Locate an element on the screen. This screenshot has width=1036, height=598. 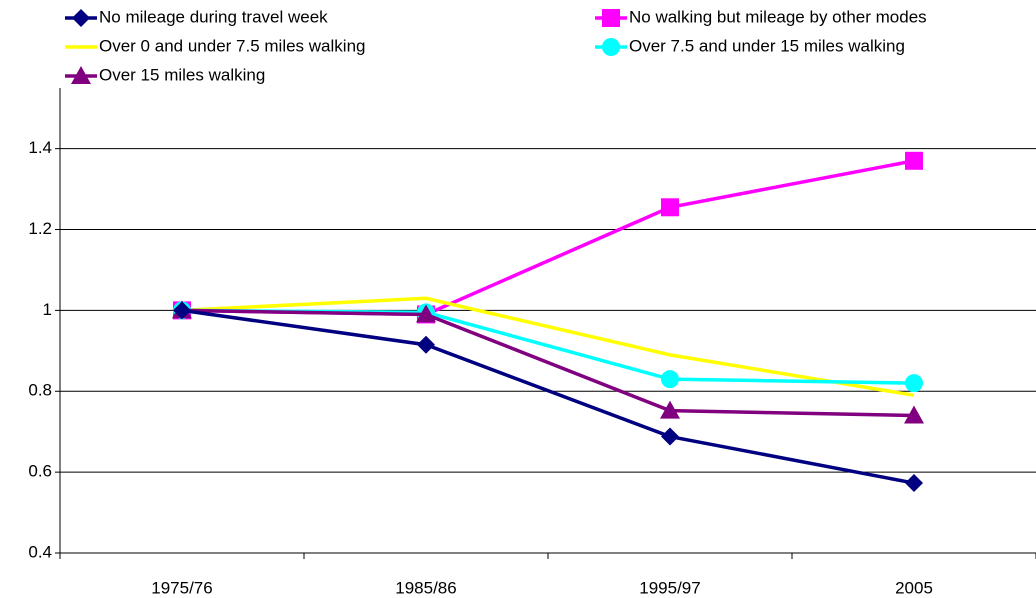
legend-label: No walking but mileage by other modes is located at coordinates (778, 16).